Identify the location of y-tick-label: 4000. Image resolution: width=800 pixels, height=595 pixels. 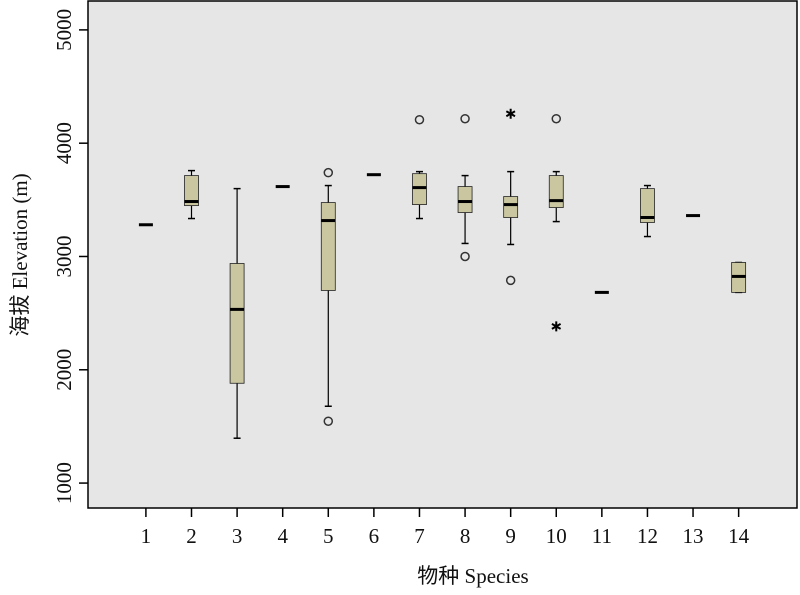
(64, 143).